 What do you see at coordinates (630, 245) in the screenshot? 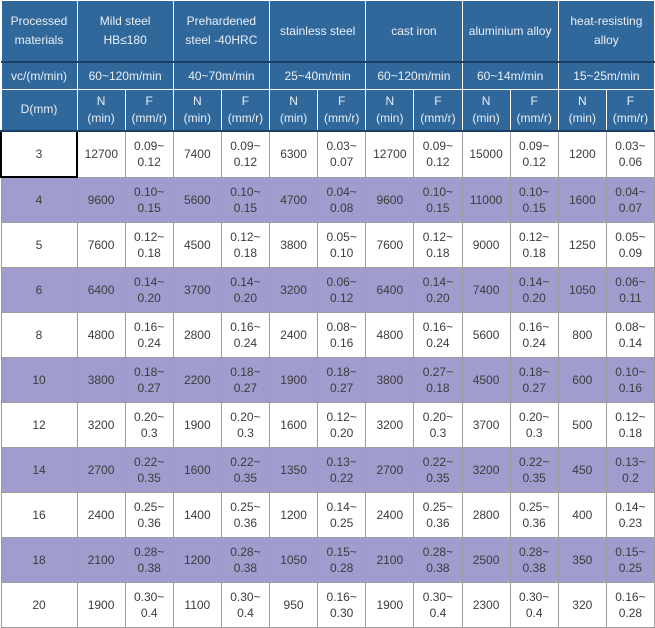
I see `feed-rate-cell: 0.05~ 0.09` at bounding box center [630, 245].